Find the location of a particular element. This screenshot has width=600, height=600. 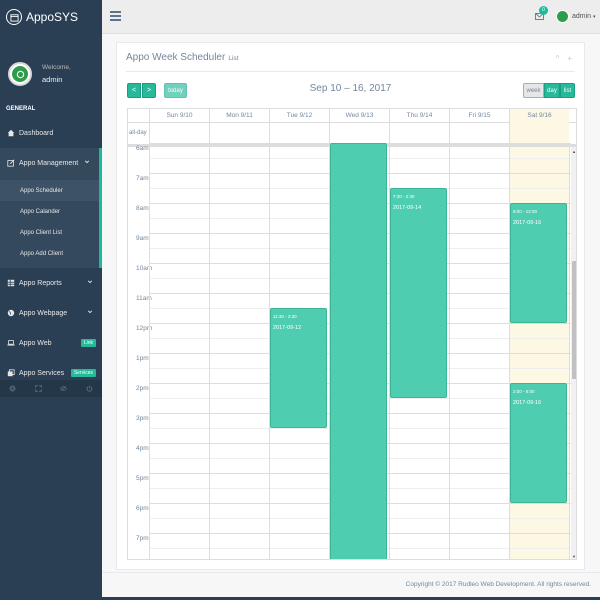

day-view-button: day is located at coordinates (552, 90).